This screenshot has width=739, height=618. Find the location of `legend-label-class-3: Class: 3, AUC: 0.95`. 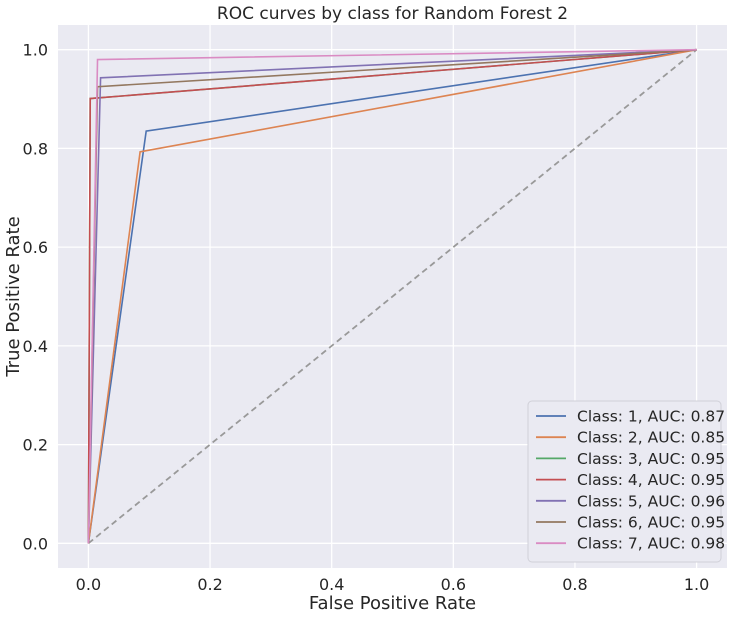

legend-label-class-3: Class: 3, AUC: 0.95 is located at coordinates (651, 459).